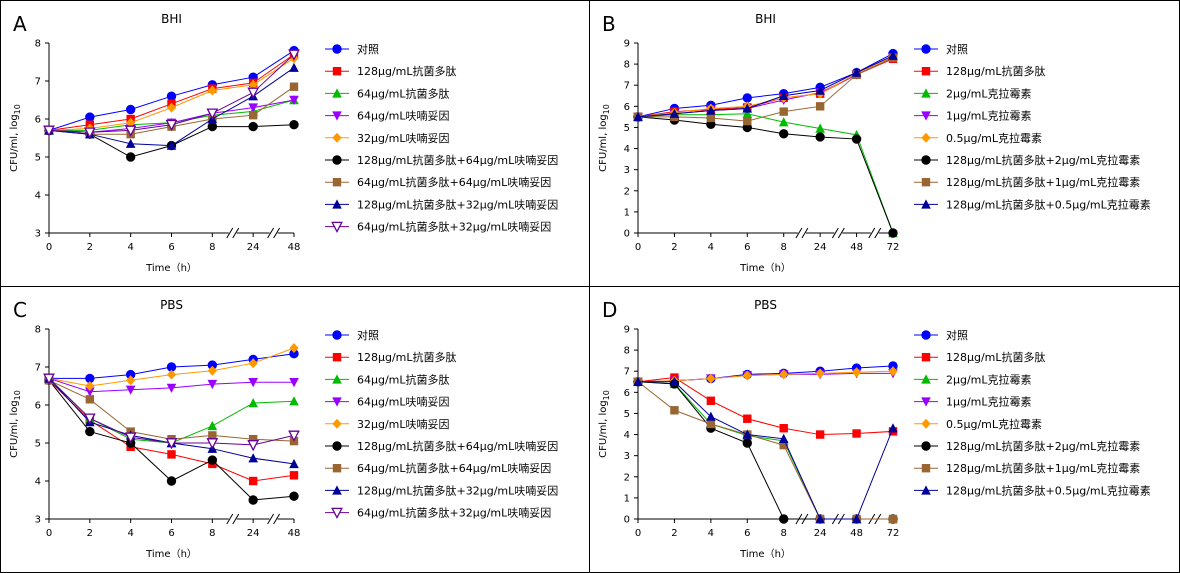 Image resolution: width=1180 pixels, height=573 pixels. Describe the element at coordinates (253, 533) in the screenshot. I see `x-tick-label: 24` at that location.